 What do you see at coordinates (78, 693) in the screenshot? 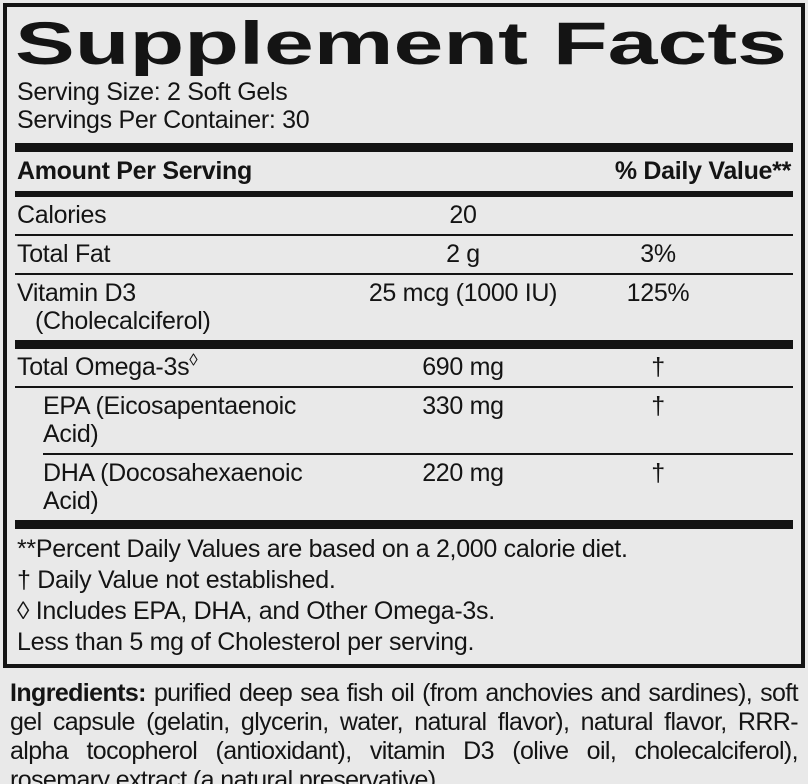
I see `ingredients-label: Ingredients:` at bounding box center [78, 693].